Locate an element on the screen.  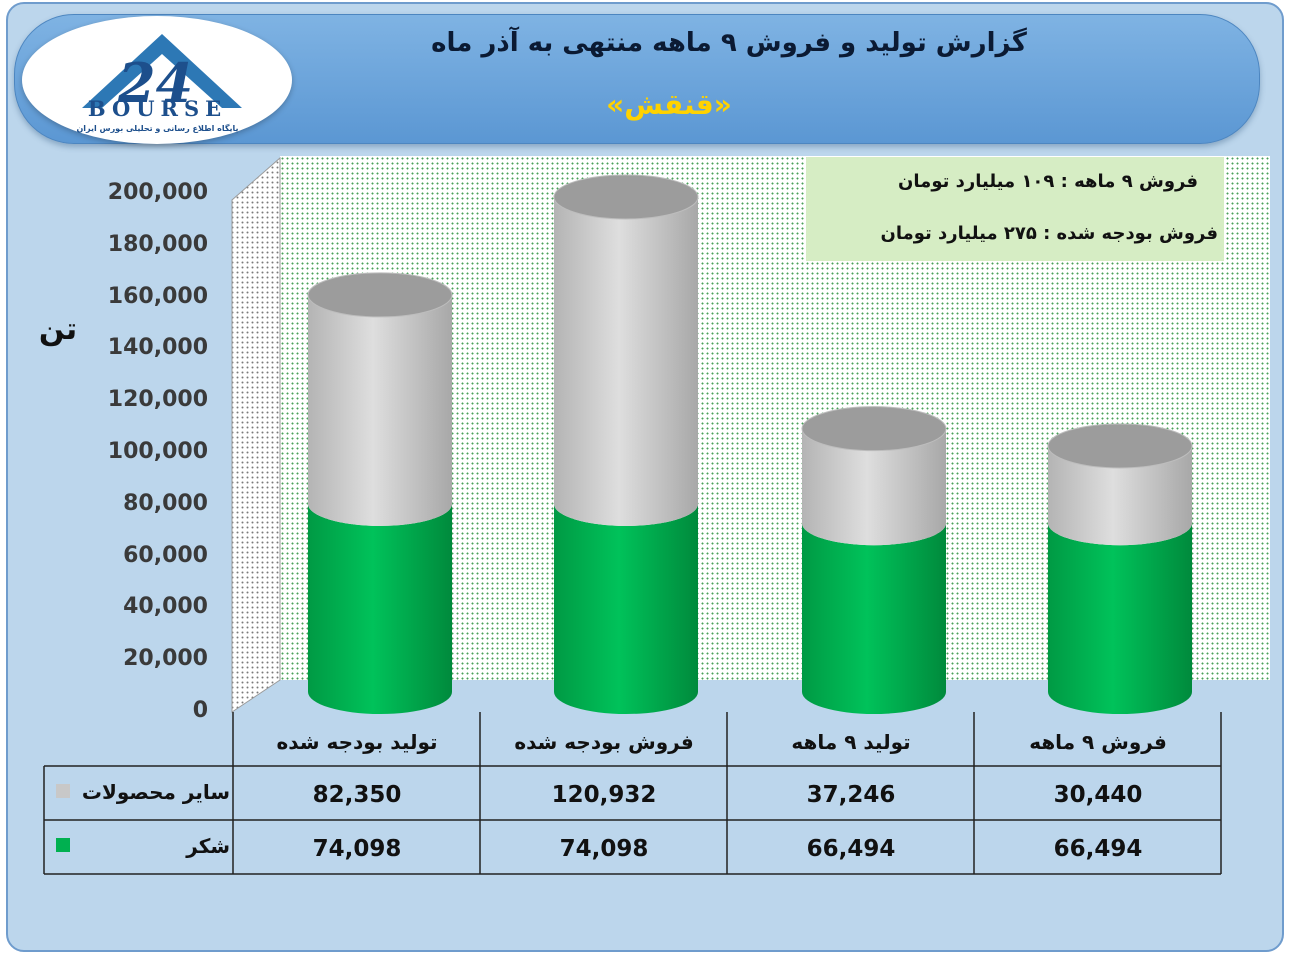
y-tick-label: 60,000 is located at coordinates (165, 555).